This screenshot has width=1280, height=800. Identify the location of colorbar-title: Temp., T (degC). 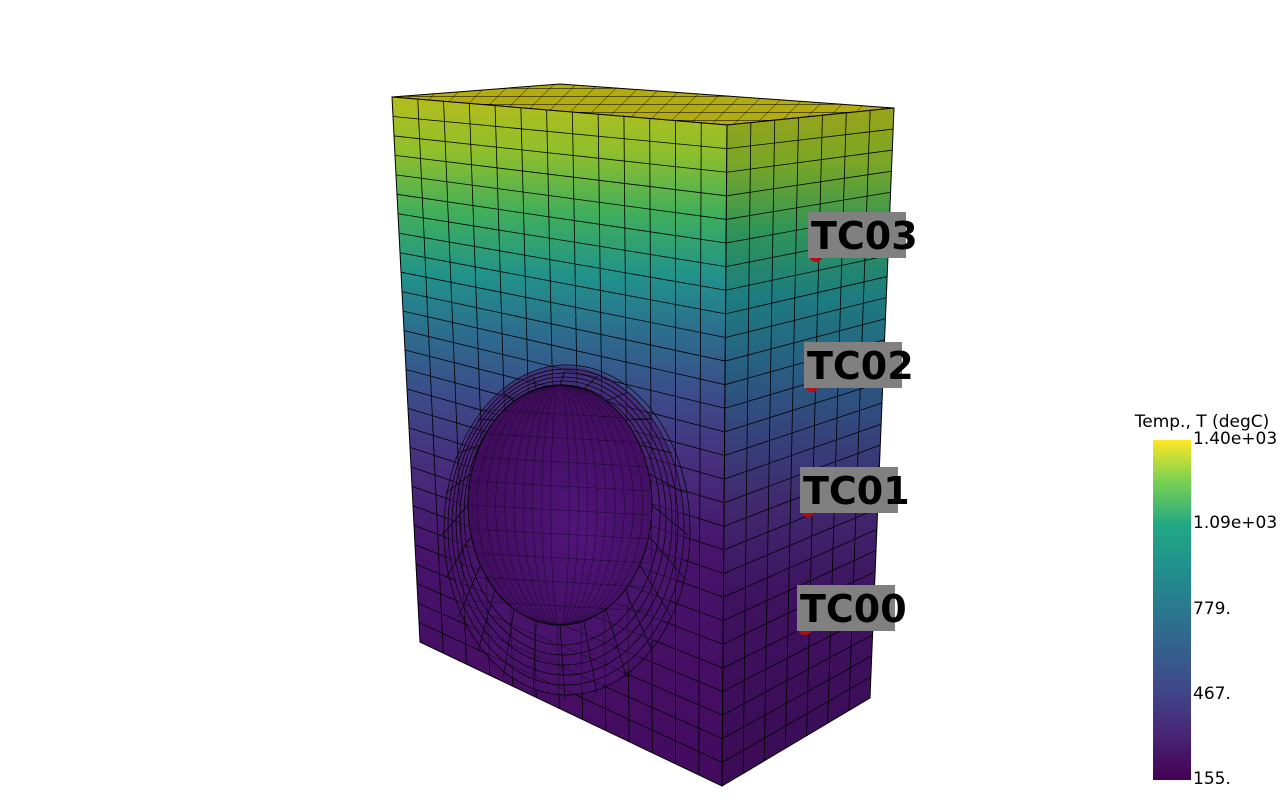
(1201, 422).